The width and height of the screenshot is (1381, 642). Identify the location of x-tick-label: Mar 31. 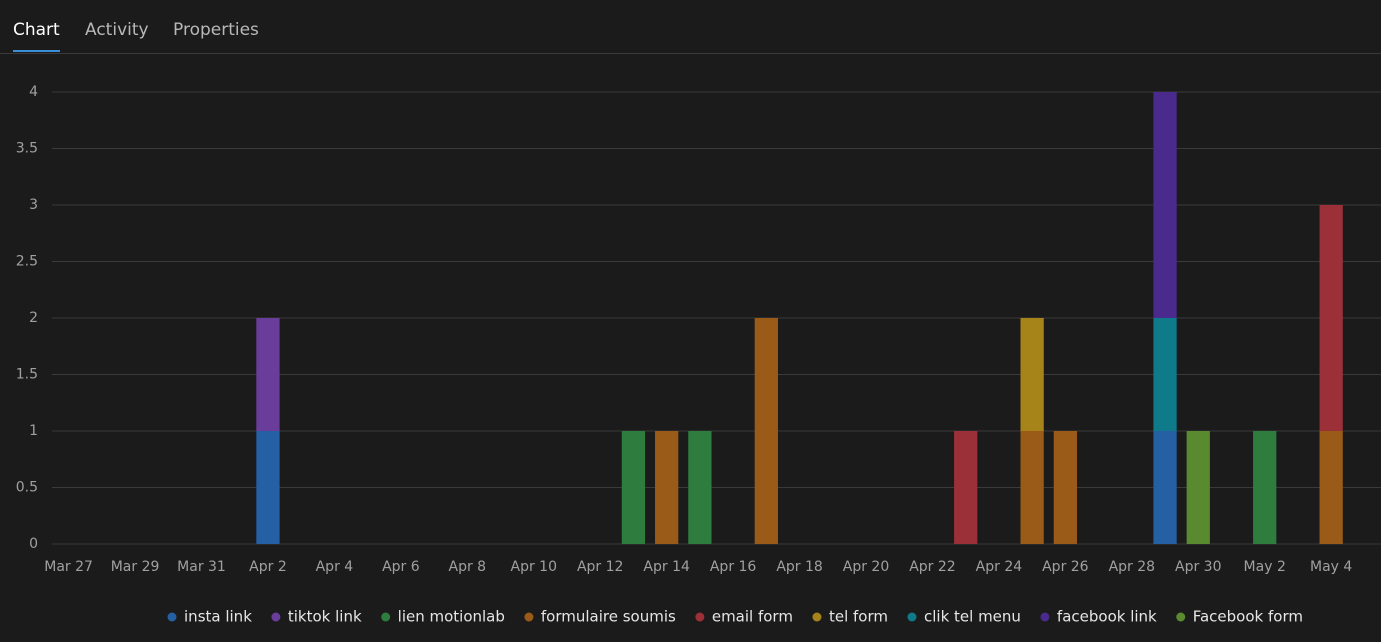
(201, 567).